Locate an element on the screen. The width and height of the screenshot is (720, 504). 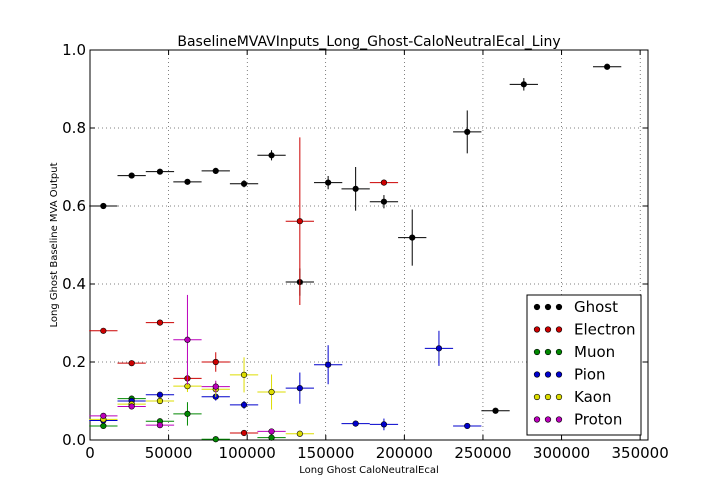
y-tick-label: 0.4 is located at coordinates (74, 284).